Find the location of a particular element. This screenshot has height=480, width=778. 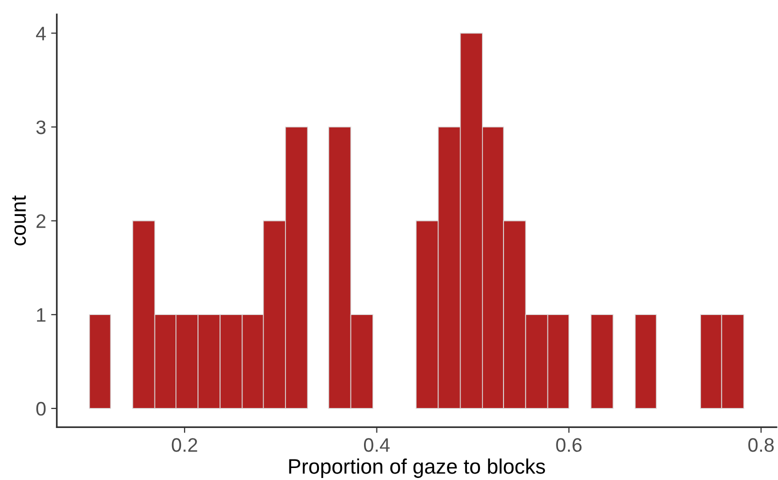

y-tick-label: 4 is located at coordinates (41, 33).